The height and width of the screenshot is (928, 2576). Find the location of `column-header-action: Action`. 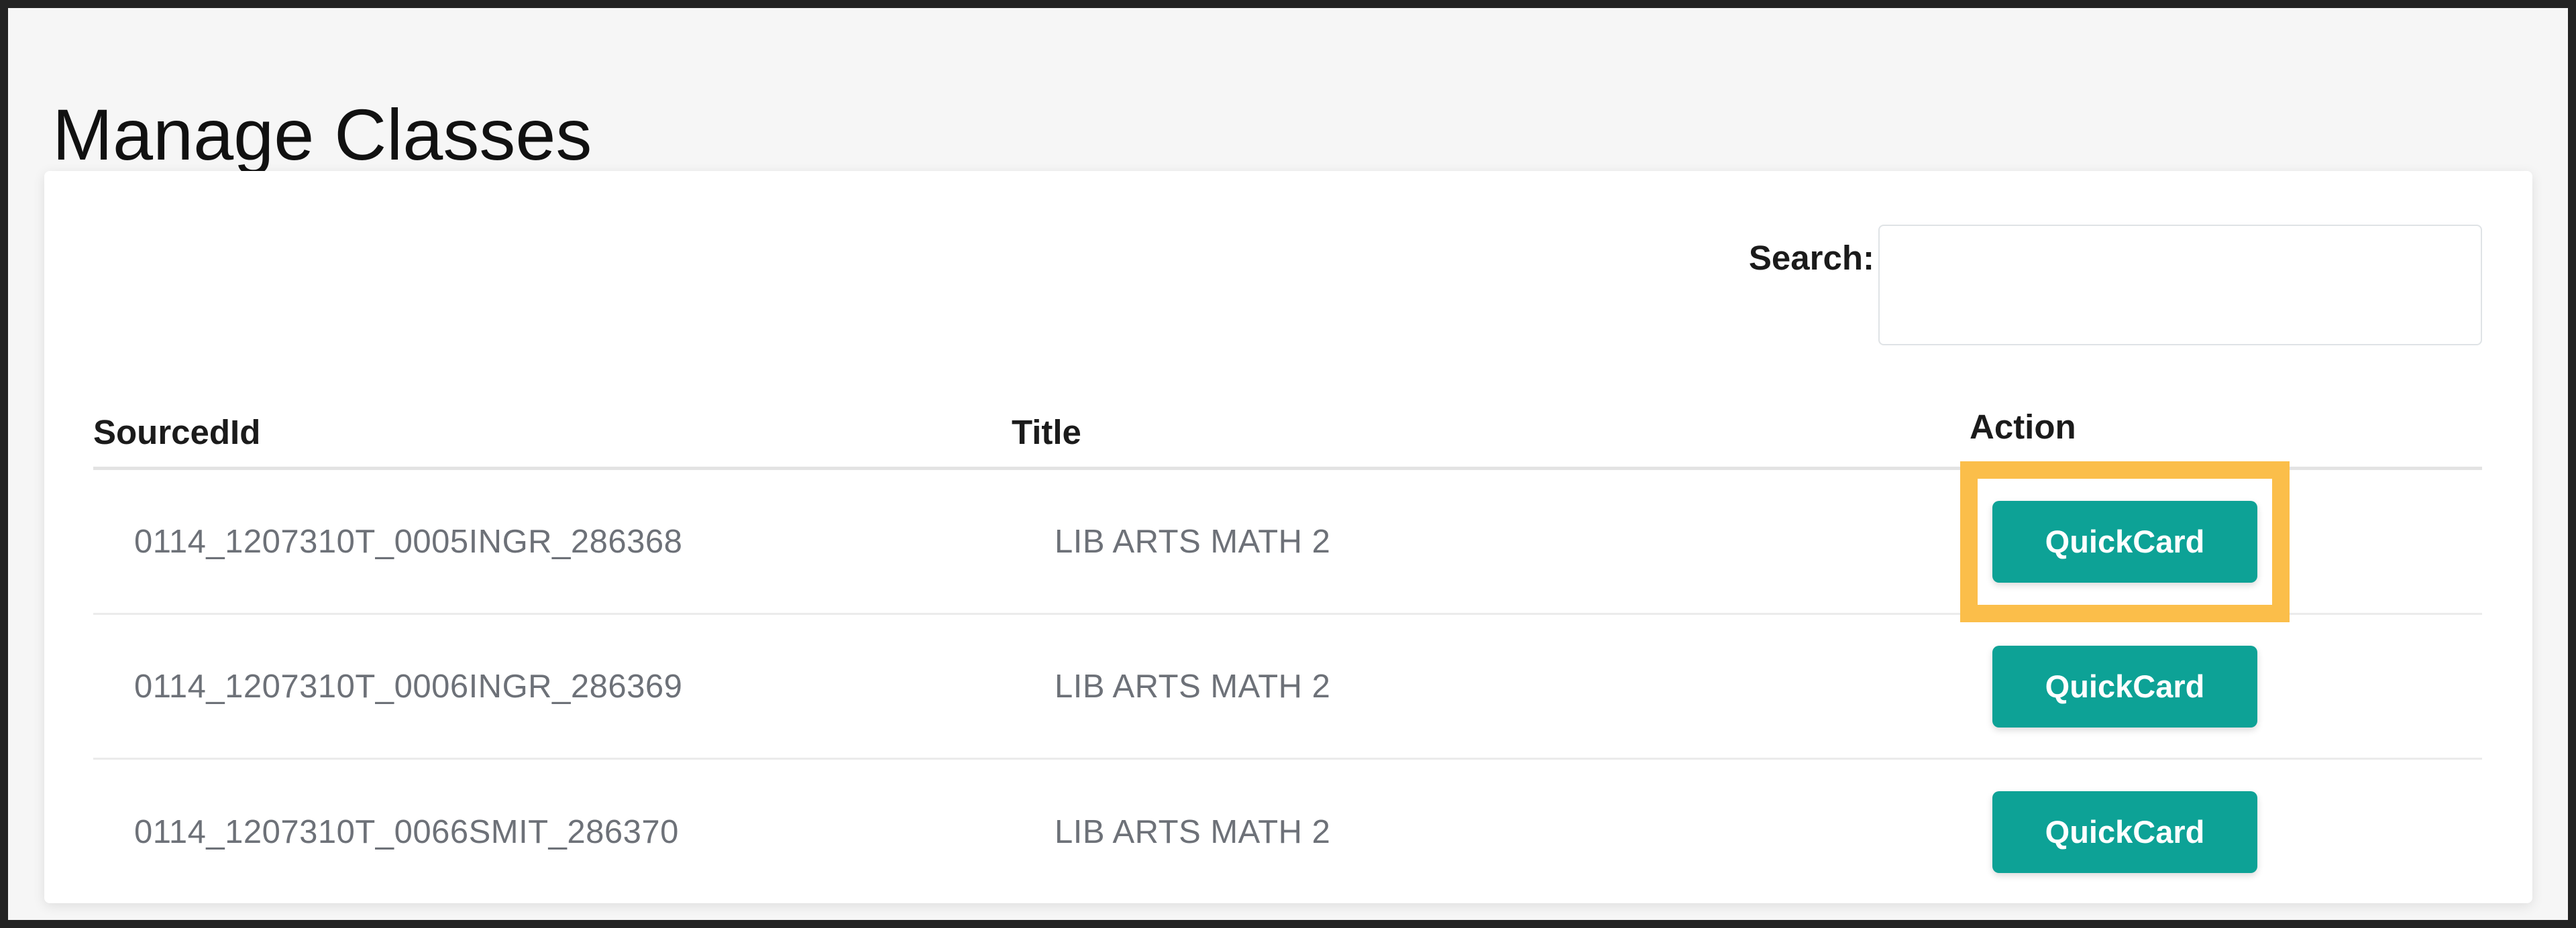

column-header-action: Action is located at coordinates (2023, 427).